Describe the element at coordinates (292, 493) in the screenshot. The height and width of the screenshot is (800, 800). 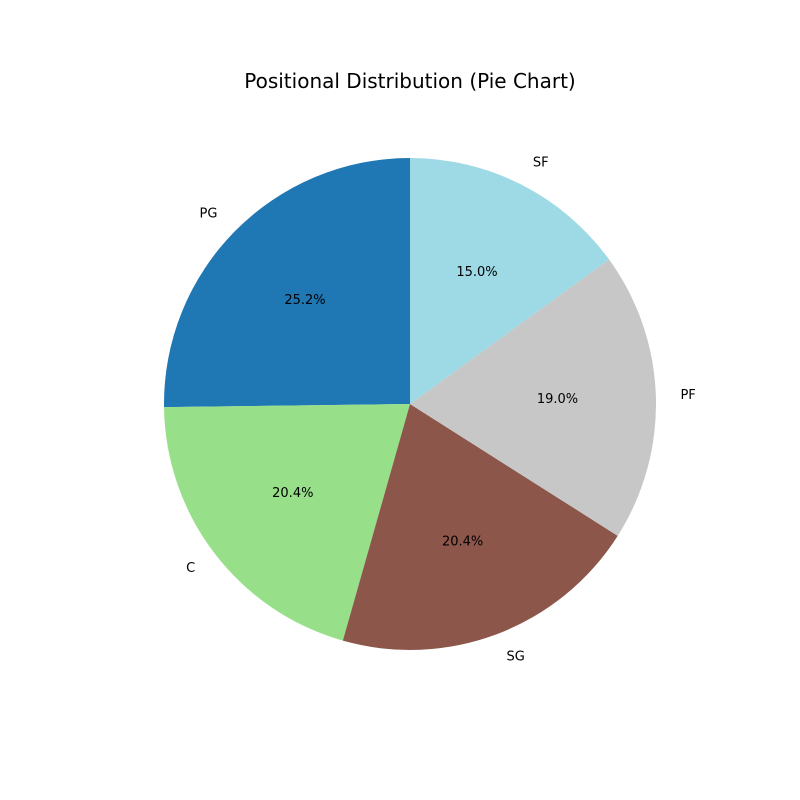
I see `slice-percent-c: 20.4%` at that location.